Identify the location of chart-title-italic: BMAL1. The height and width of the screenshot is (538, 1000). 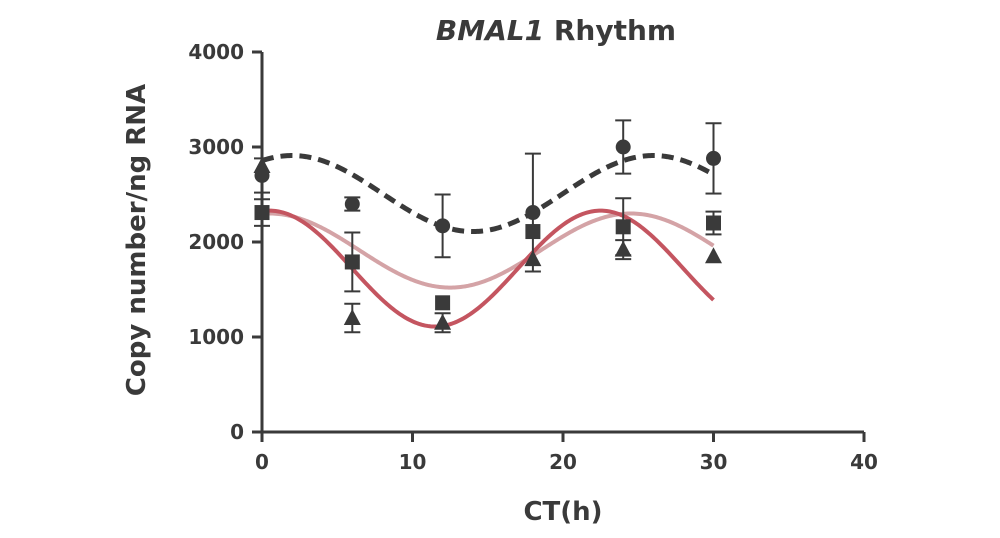
(490, 30).